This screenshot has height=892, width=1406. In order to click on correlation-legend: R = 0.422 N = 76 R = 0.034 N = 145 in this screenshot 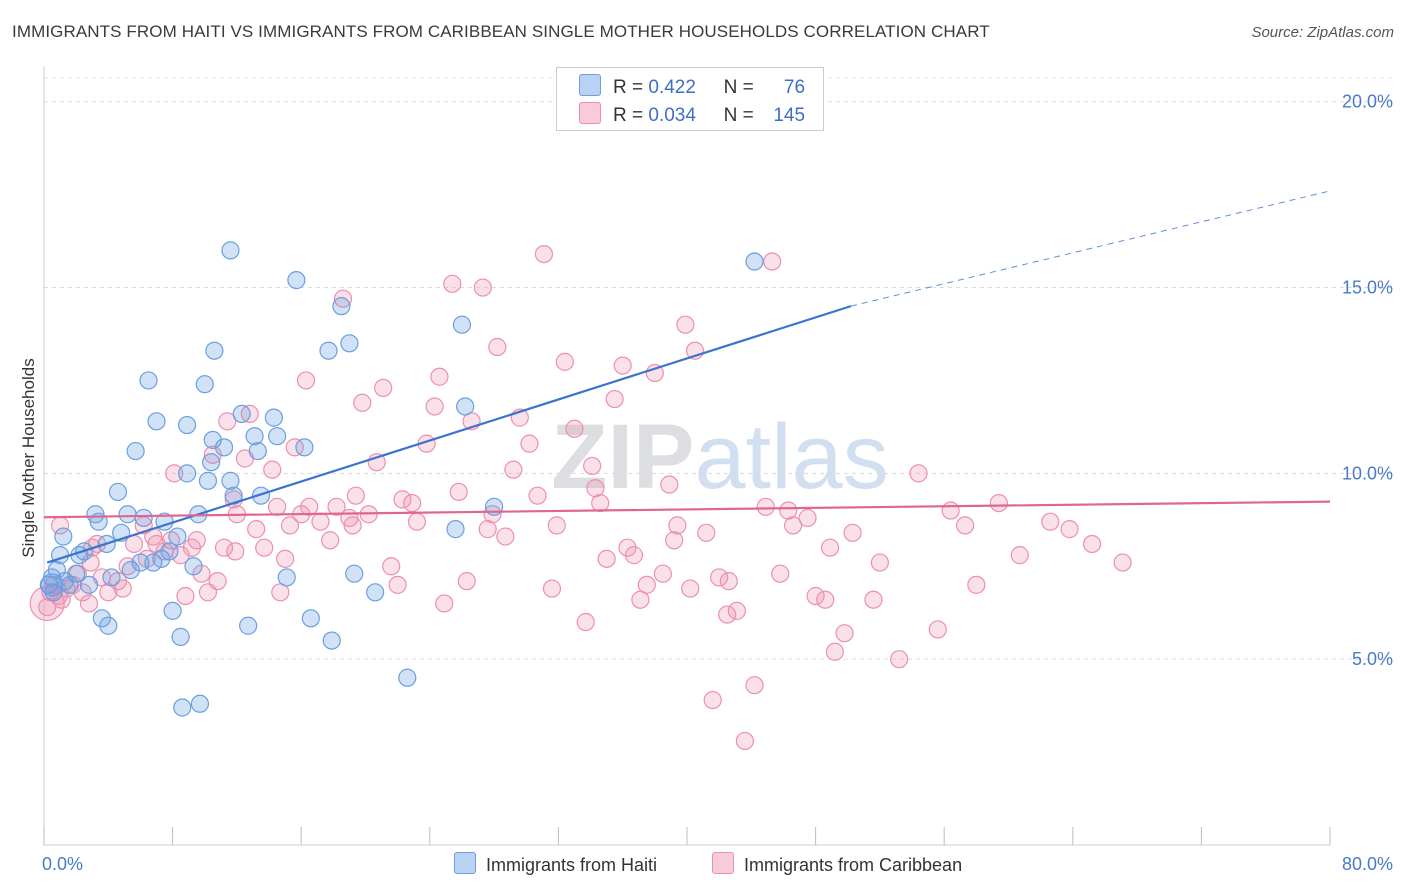, I will do `click(690, 99)`.